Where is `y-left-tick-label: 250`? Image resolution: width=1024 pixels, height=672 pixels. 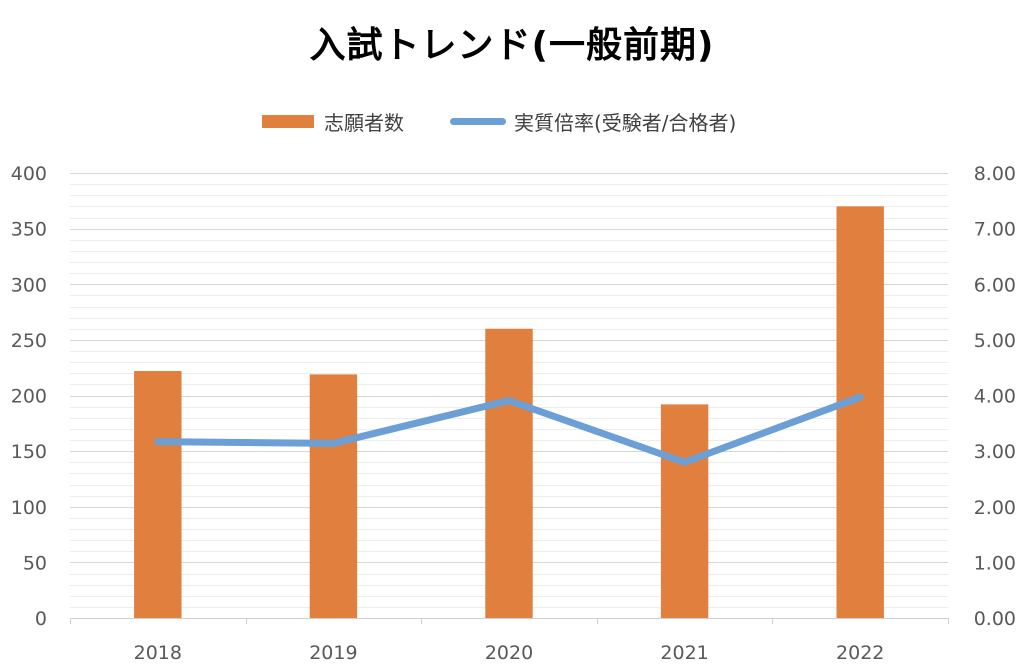
y-left-tick-label: 250 is located at coordinates (29, 341).